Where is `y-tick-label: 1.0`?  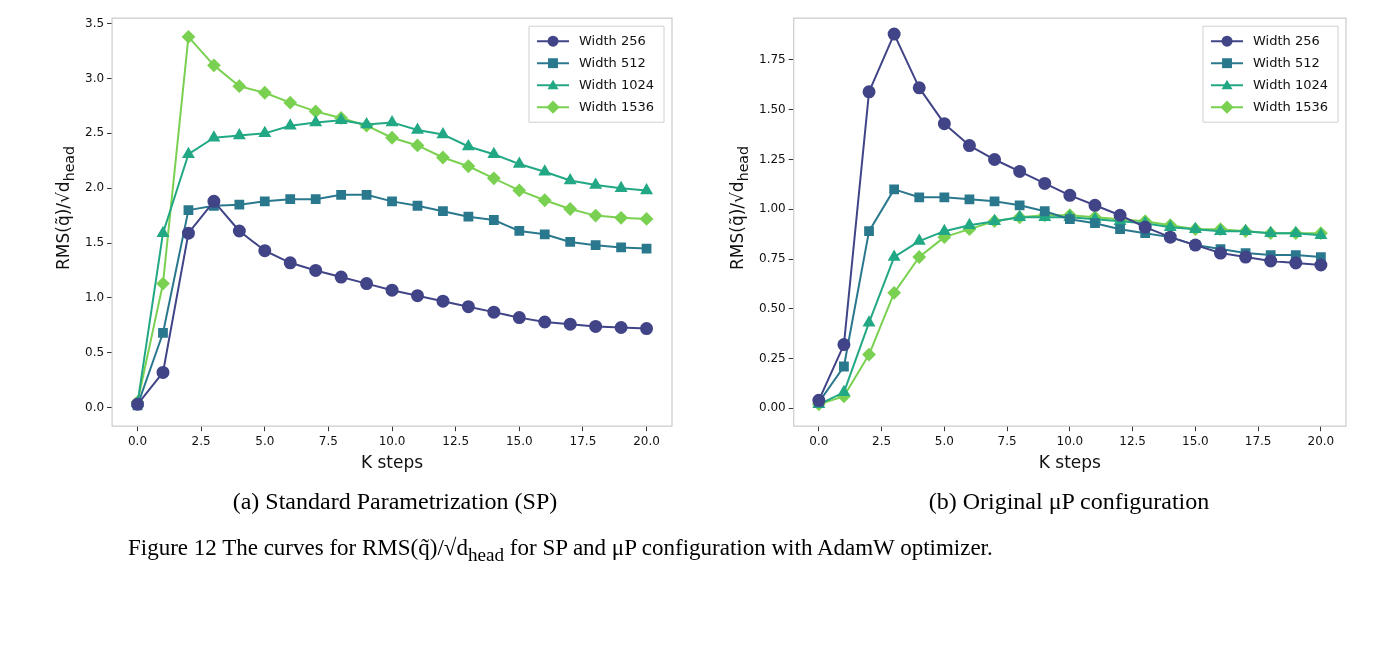
y-tick-label: 1.0 is located at coordinates (94, 297).